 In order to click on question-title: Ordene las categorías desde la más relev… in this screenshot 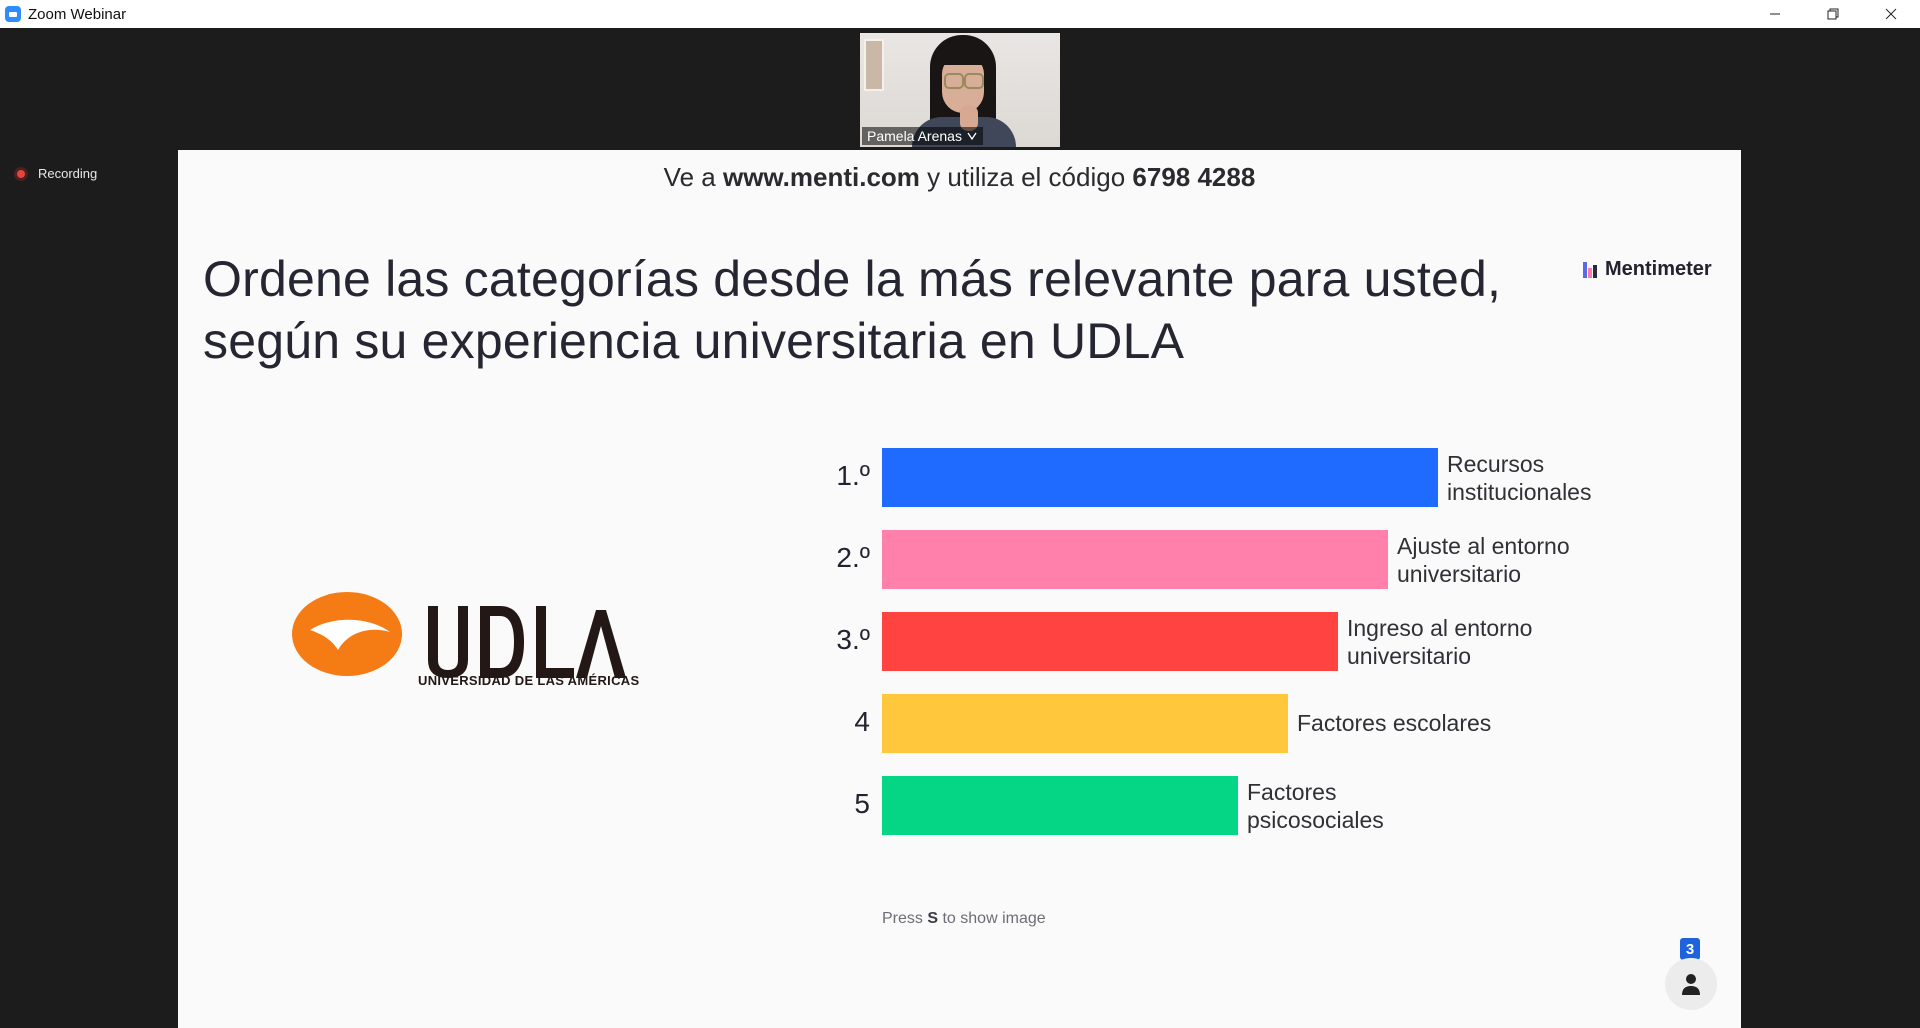, I will do `click(852, 310)`.